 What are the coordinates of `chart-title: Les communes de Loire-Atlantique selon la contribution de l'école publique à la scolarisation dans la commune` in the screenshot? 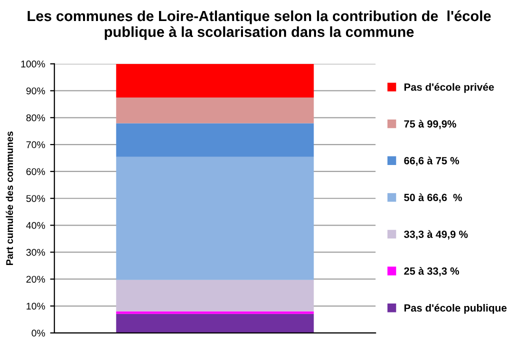 It's located at (259, 25).